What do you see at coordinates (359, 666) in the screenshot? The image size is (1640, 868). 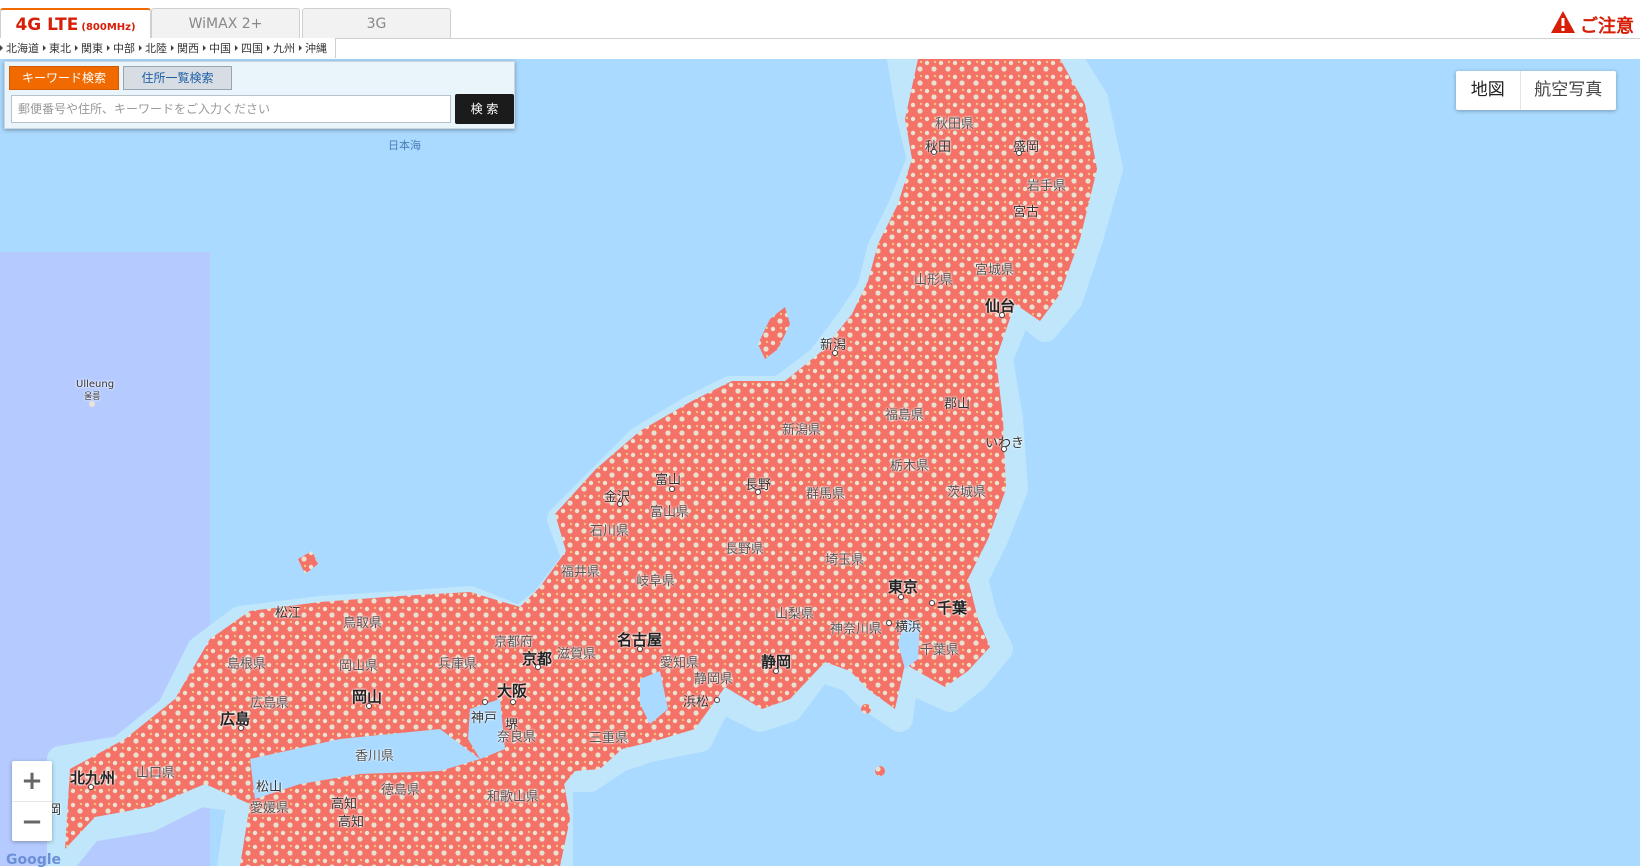 I see `label-okayama-pref: 岡山県` at bounding box center [359, 666].